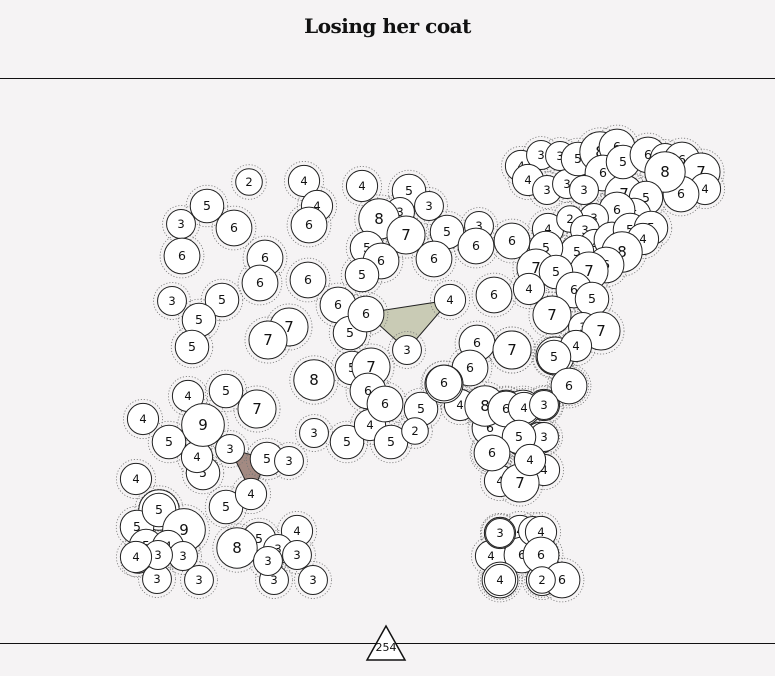  I want to click on page-number-triangle-icon, so click(386, 642).